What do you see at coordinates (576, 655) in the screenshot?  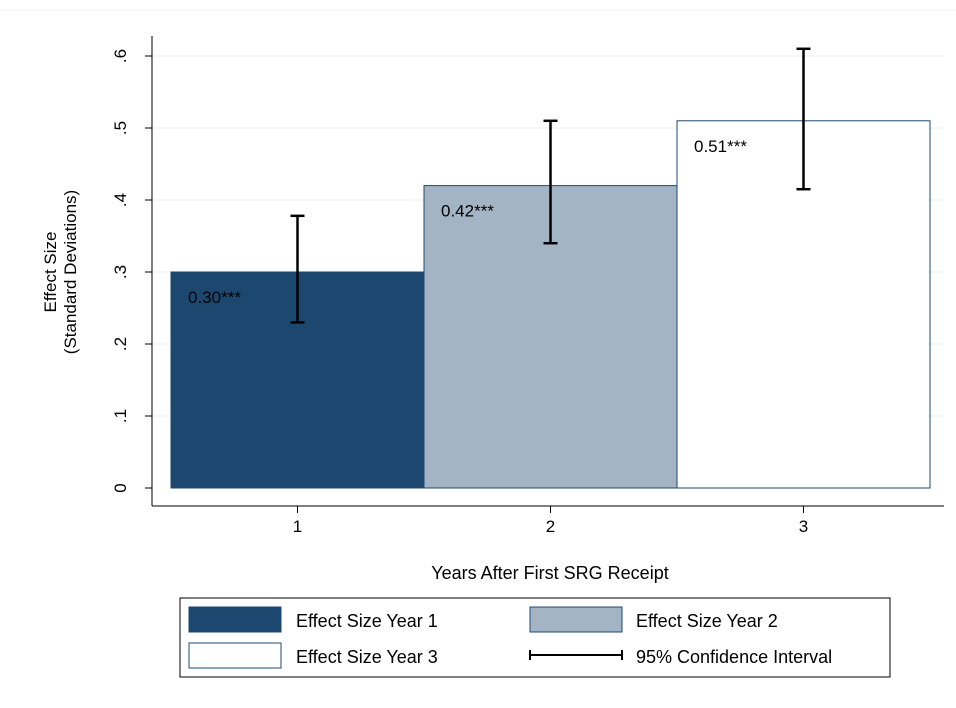 I see `legend-ci-symbol` at bounding box center [576, 655].